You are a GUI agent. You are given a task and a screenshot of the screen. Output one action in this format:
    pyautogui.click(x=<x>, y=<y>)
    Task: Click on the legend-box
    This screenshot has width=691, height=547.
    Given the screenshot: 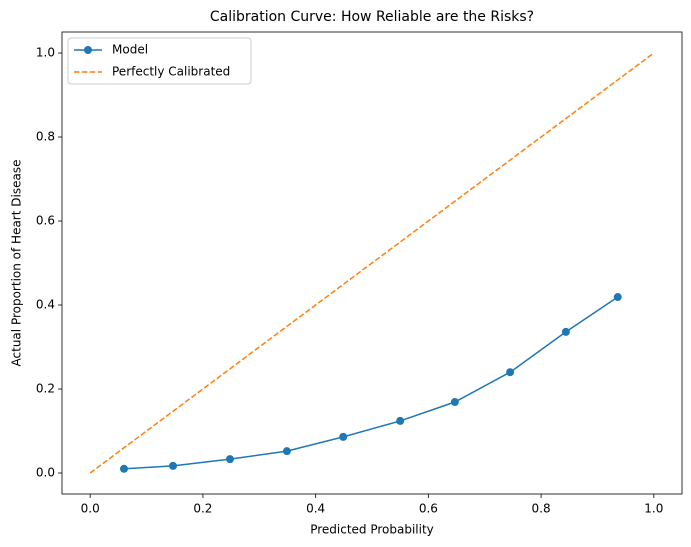 What is the action you would take?
    pyautogui.click(x=159, y=61)
    